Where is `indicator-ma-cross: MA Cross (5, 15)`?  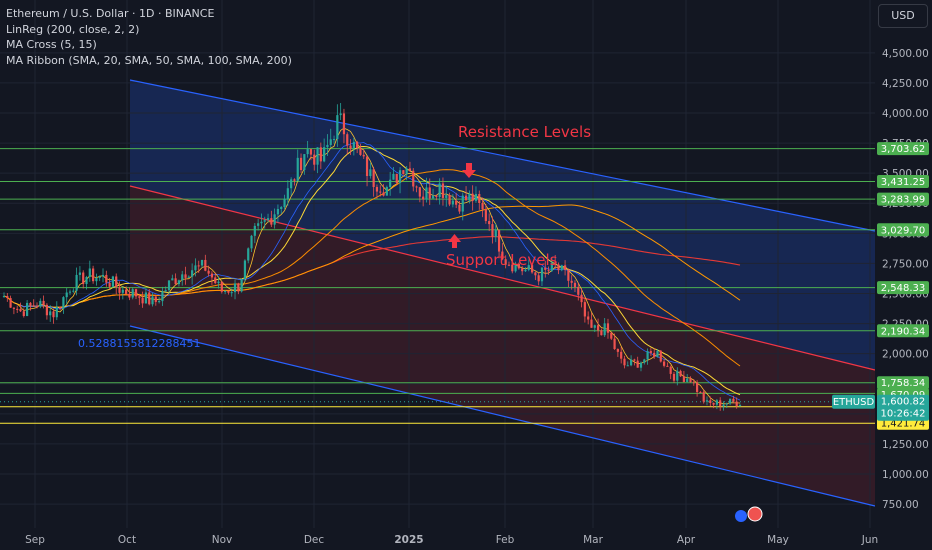 indicator-ma-cross: MA Cross (5, 15) is located at coordinates (51, 44).